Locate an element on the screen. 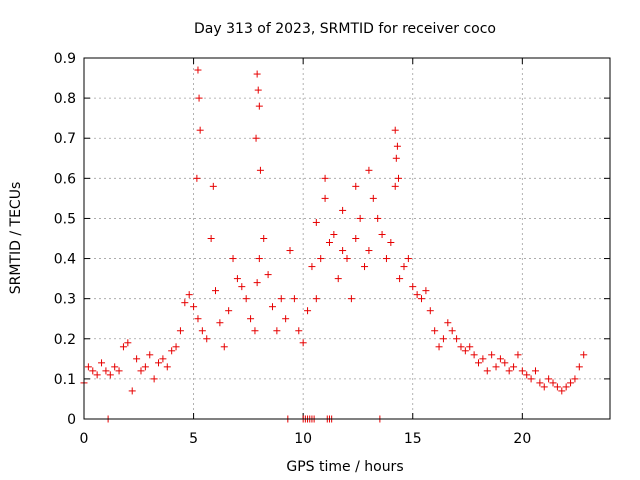  y-tick-label: 0.8 is located at coordinates (65, 99).